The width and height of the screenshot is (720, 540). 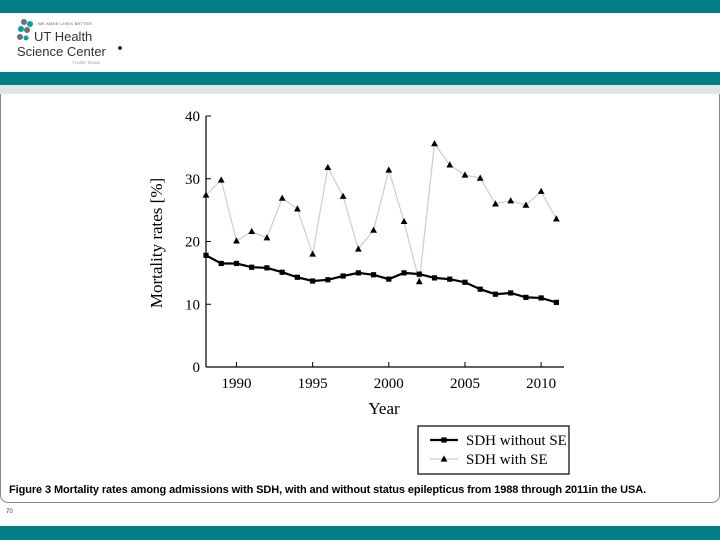 I want to click on legend-box, so click(x=493, y=450).